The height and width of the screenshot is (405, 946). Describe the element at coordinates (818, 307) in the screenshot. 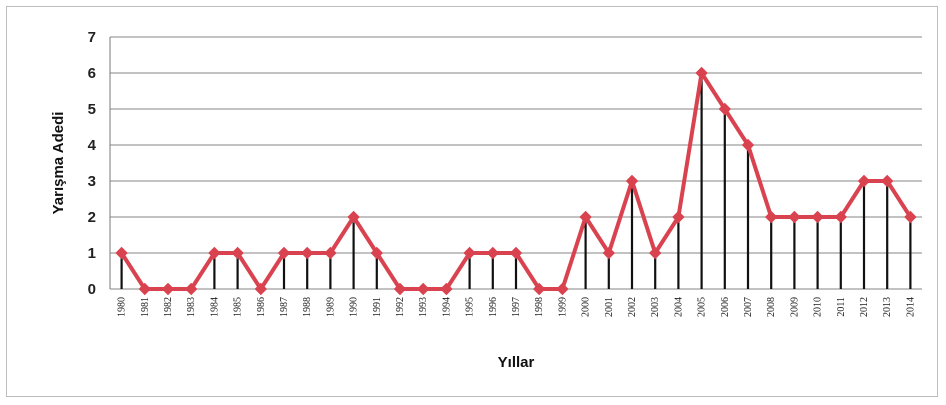

I see `x-tick-label: 2010` at that location.